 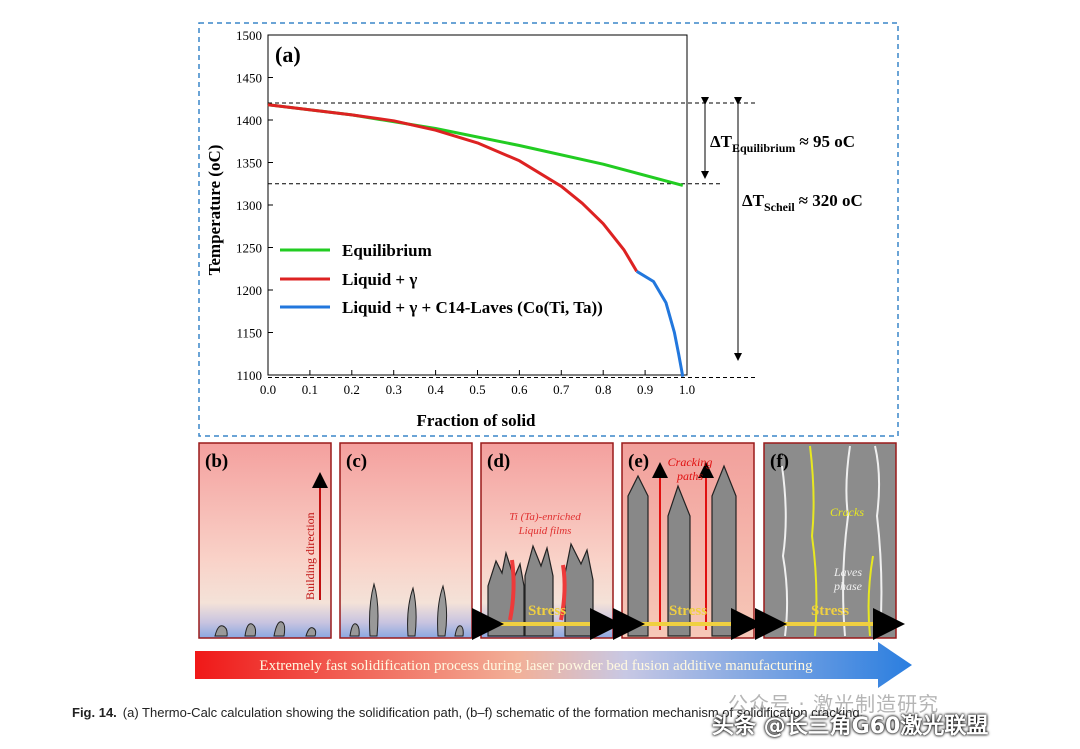 I want to click on panel-b: (b) Building direction, so click(x=265, y=540).